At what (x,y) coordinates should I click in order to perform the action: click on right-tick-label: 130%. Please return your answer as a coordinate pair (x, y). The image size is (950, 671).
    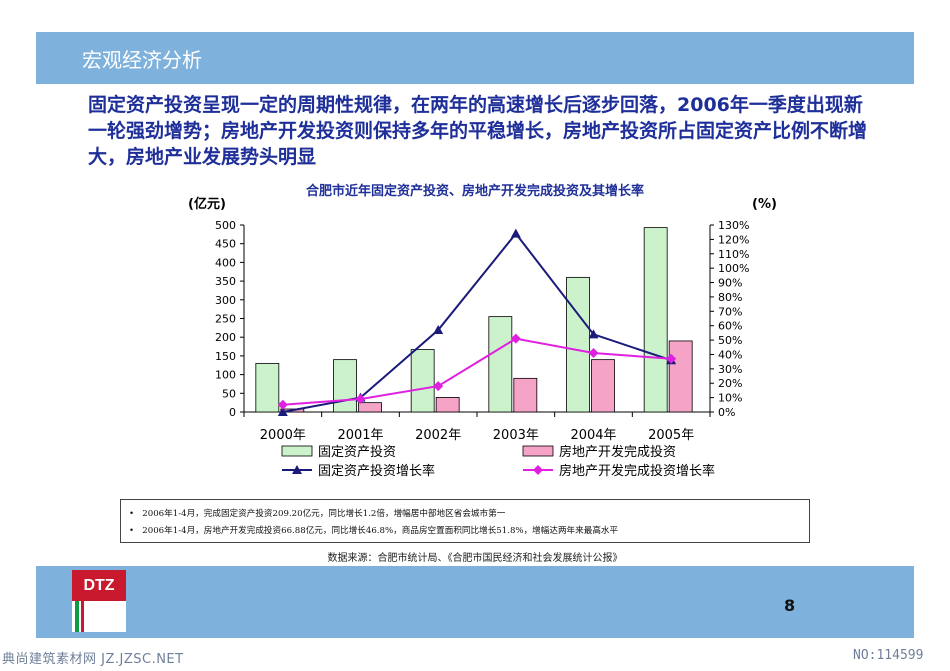
    Looking at the image, I should click on (733, 225).